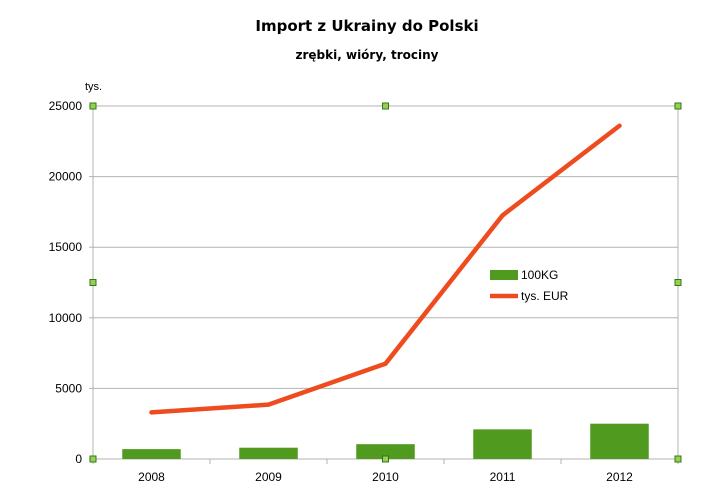 Image resolution: width=714 pixels, height=502 pixels. Describe the element at coordinates (385, 477) in the screenshot. I see `x-tick-label: 2010` at that location.